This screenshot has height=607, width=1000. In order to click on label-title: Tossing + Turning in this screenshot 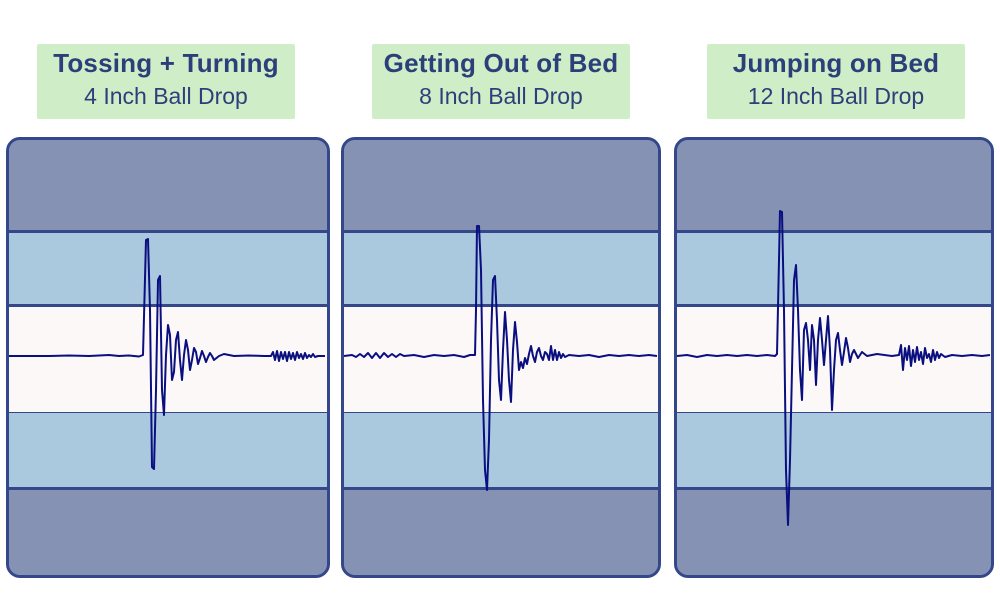, I will do `click(166, 63)`.